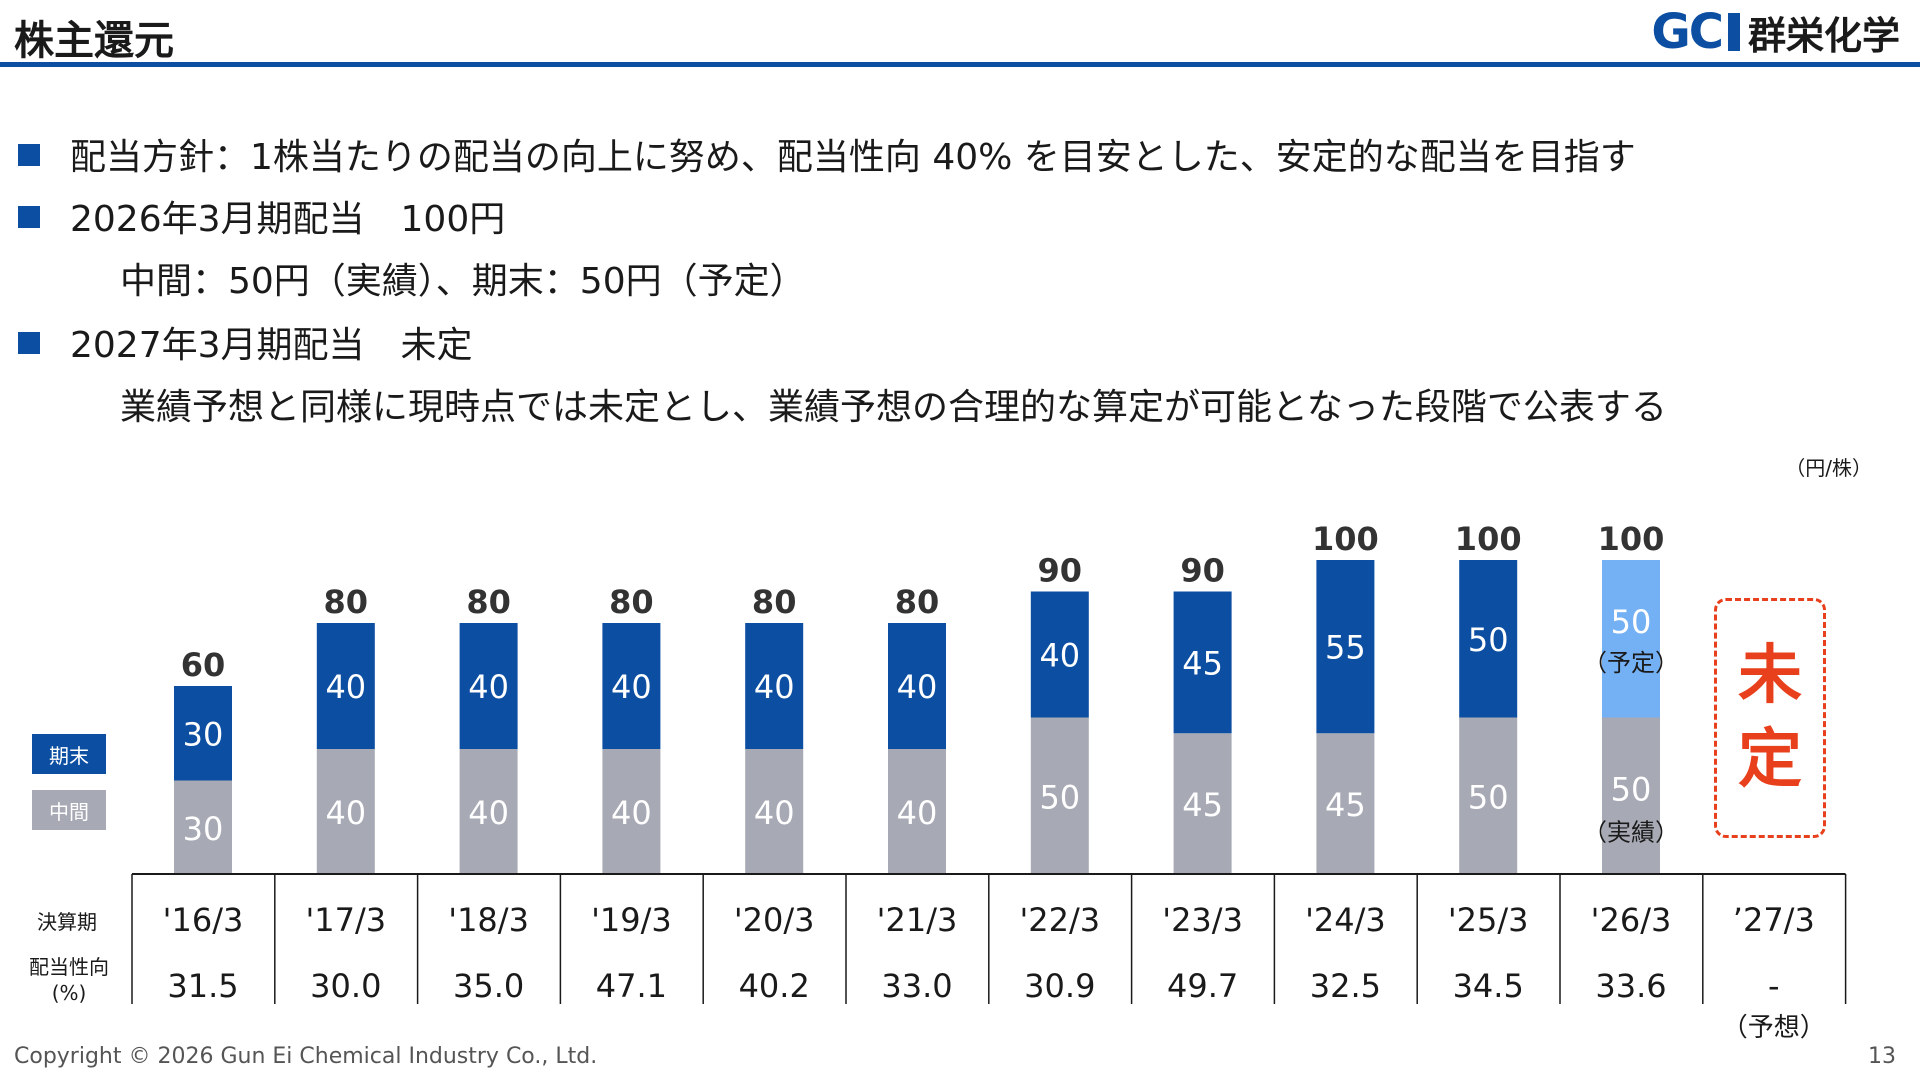  What do you see at coordinates (1488, 920) in the screenshot?
I see `period-label: '25/3` at bounding box center [1488, 920].